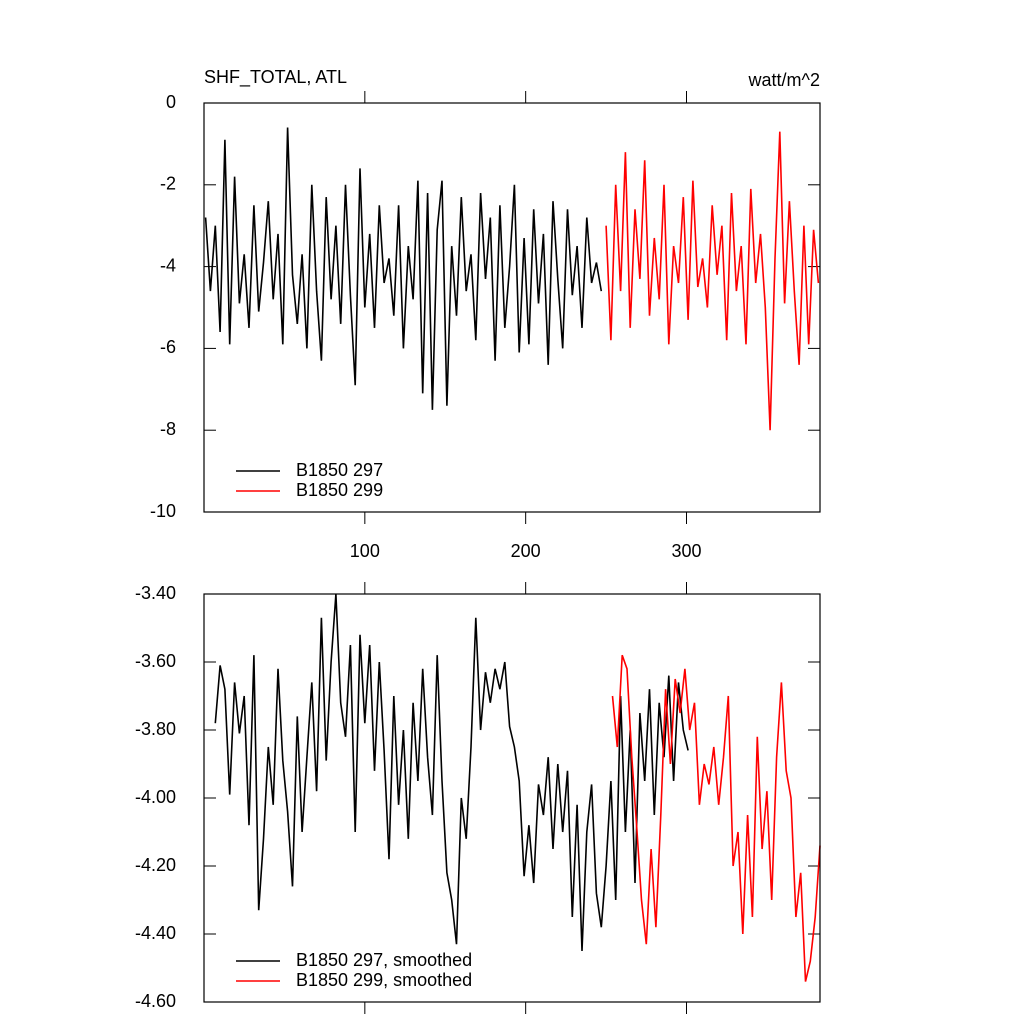 The width and height of the screenshot is (1024, 1024). What do you see at coordinates (168, 184) in the screenshot?
I see `y-tick-label: -2` at bounding box center [168, 184].